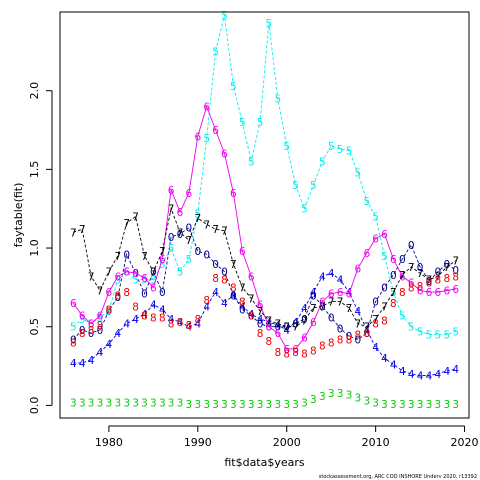  What do you see at coordinates (18, 215) in the screenshot?
I see `y-axis-title: faytable(fit)` at bounding box center [18, 215].